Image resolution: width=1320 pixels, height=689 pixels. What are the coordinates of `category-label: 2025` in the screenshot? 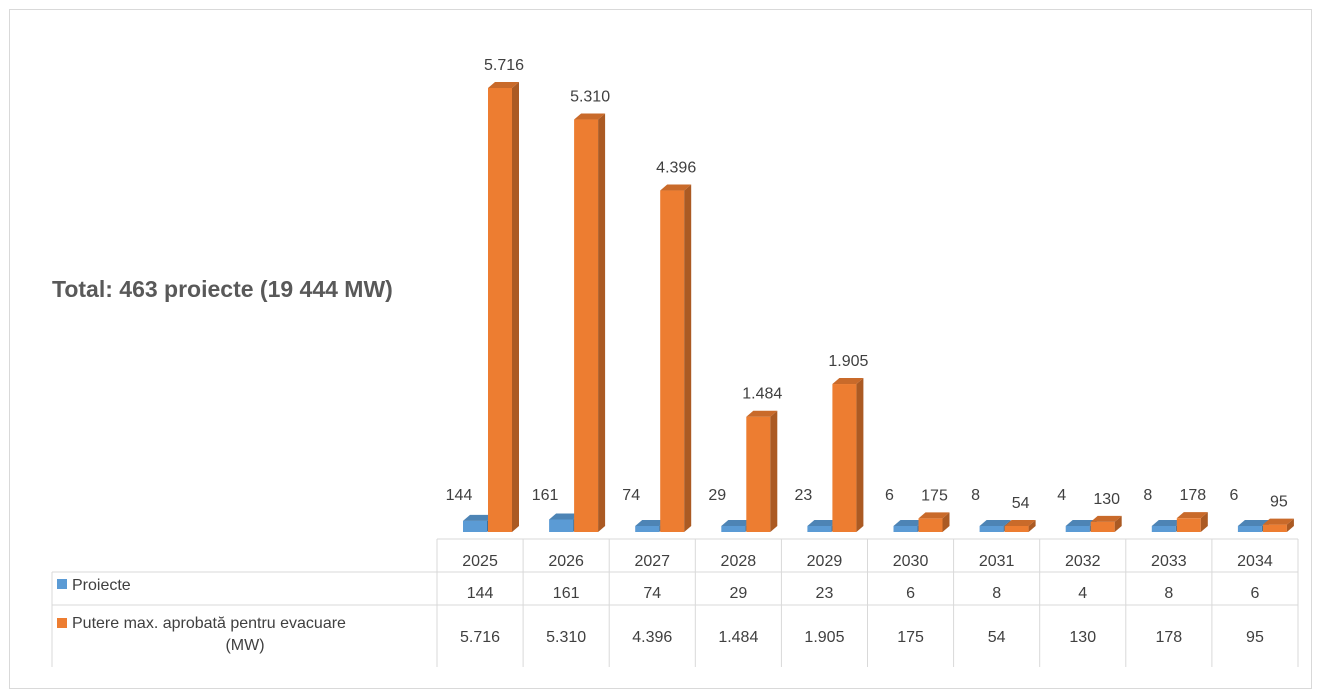 It's located at (480, 561).